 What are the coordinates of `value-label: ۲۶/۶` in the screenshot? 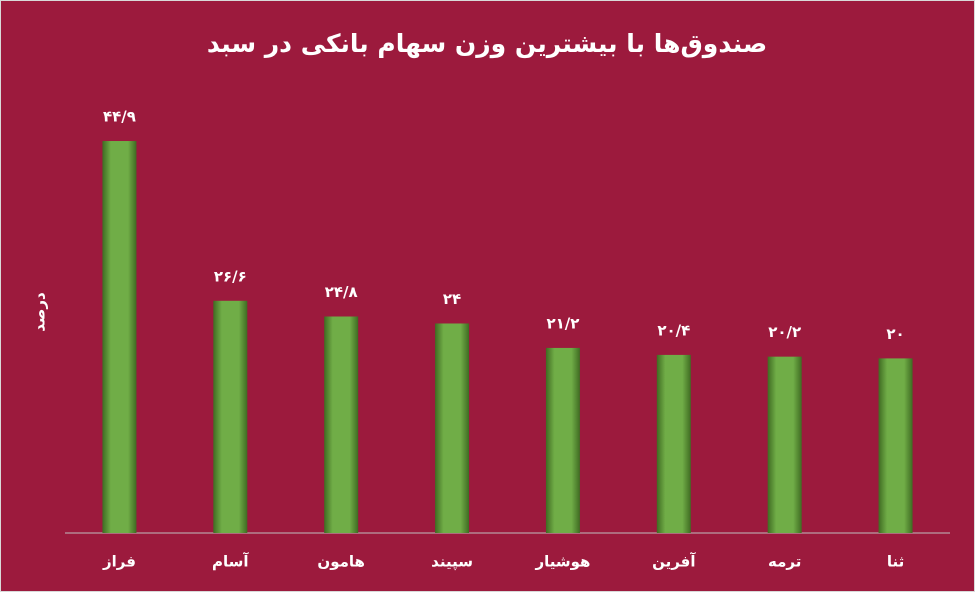 It's located at (230, 276).